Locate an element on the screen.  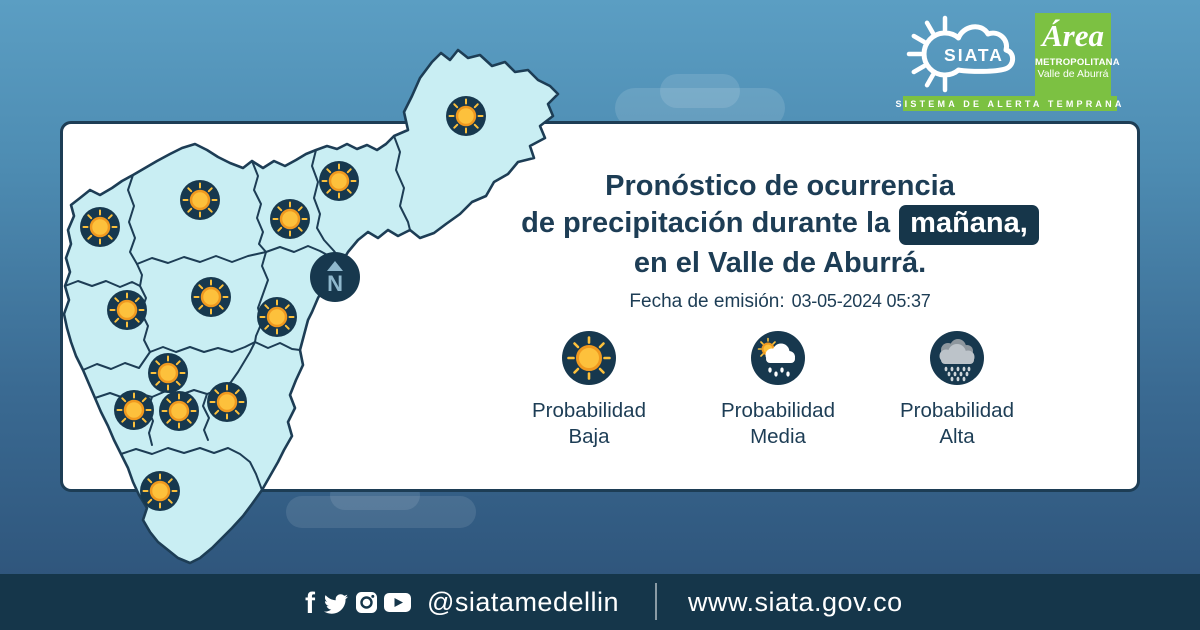
svg-text: SIATA is located at coordinates (974, 55).